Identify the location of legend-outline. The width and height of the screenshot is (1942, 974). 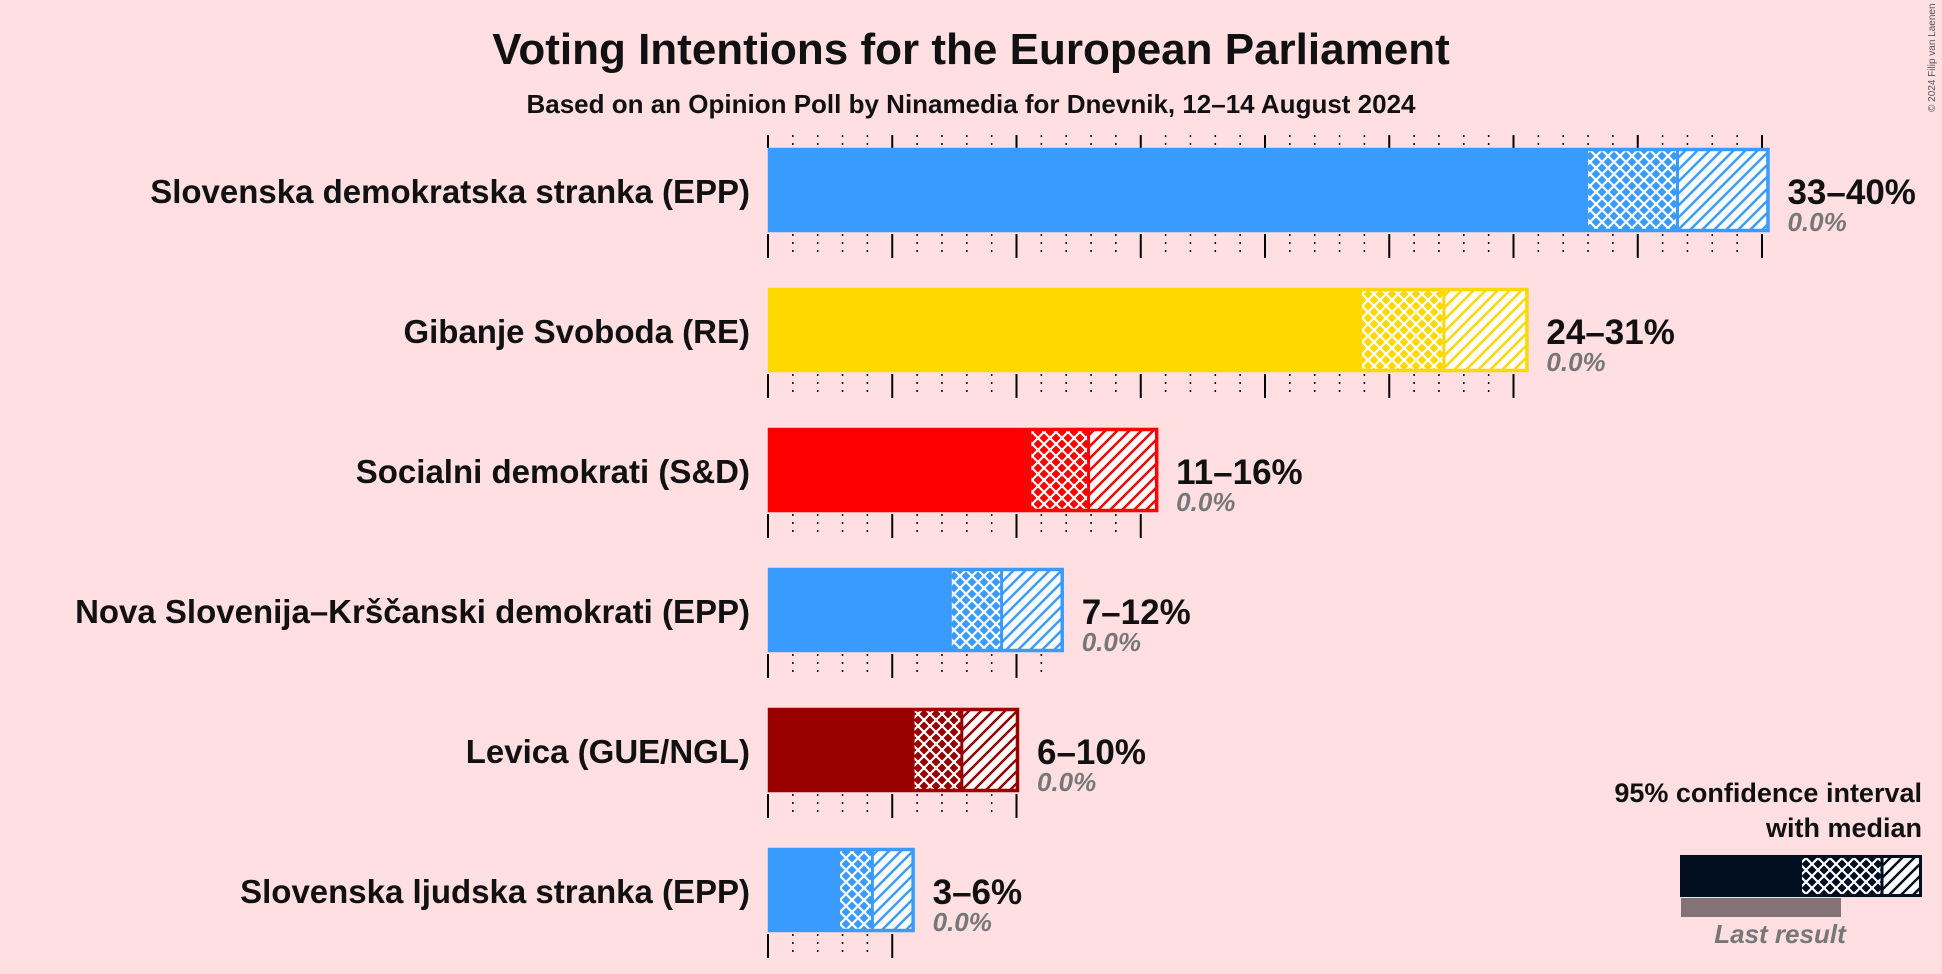
(1801, 876).